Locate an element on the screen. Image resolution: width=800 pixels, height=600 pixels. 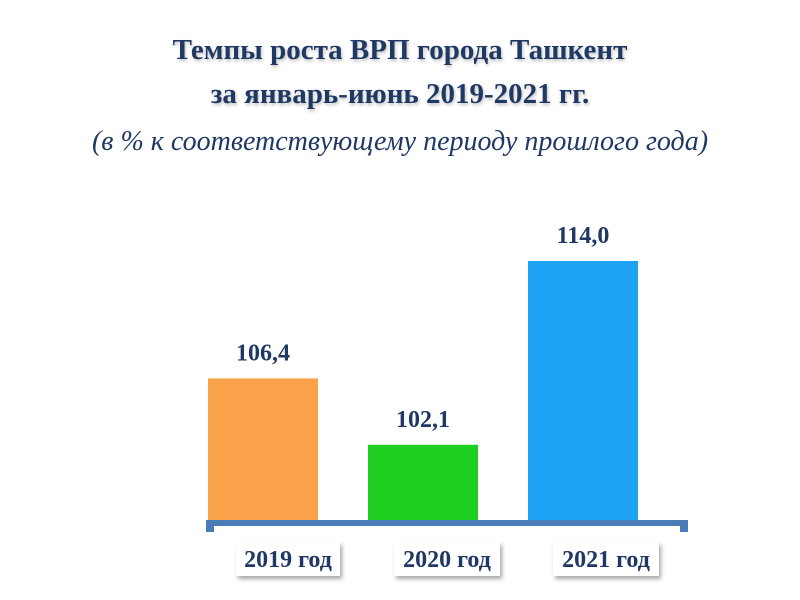
category-label-text: 2020 год is located at coordinates (447, 560).